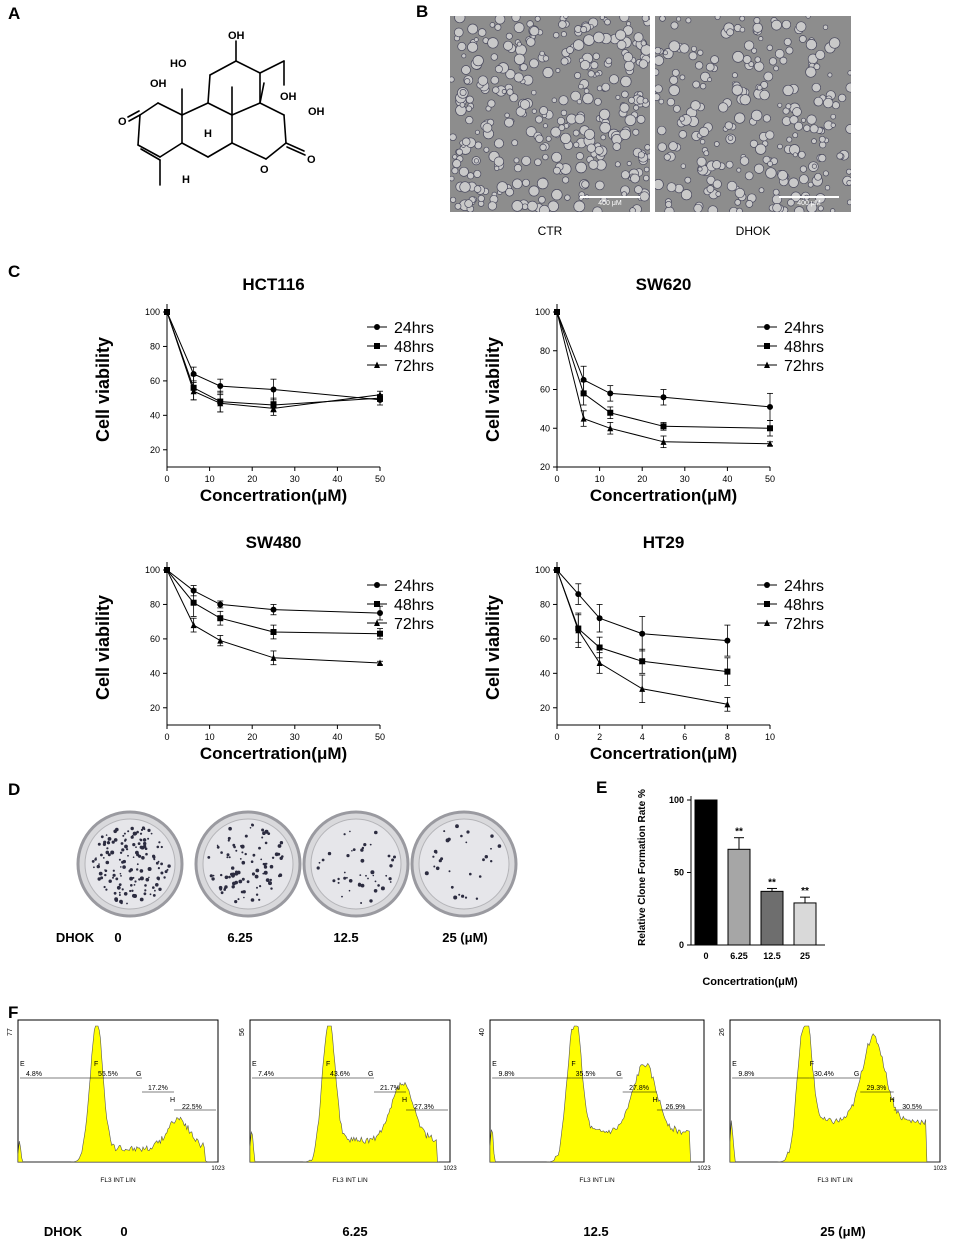 The width and height of the screenshot is (955, 1246). I want to click on sw480-x-tick-label: 50, so click(380, 737).